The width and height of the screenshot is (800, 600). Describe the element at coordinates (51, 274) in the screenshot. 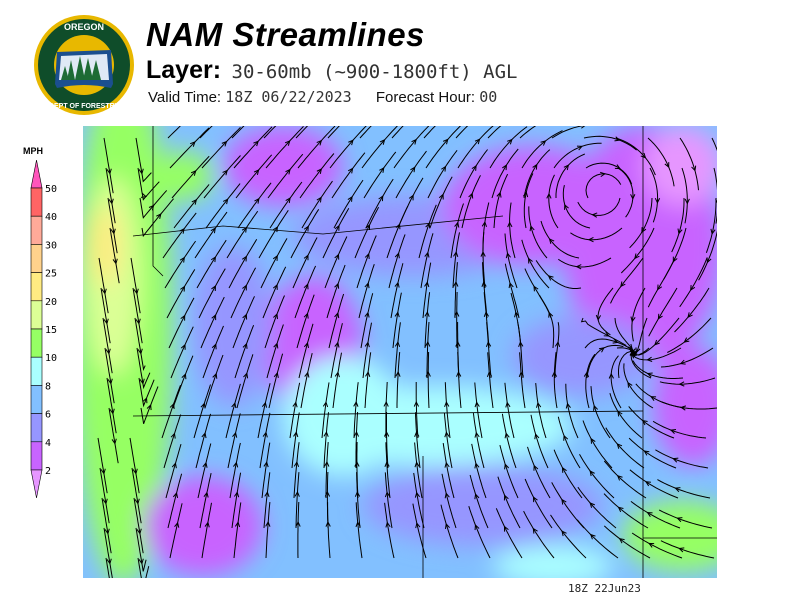

I see `legend-tick-label: 25` at that location.